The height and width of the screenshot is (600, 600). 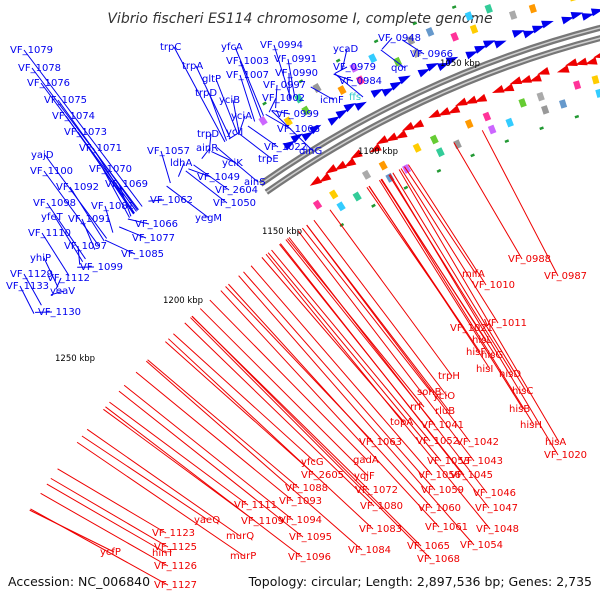 What do you see at coordinates (493, 285) in the screenshot?
I see `reverse-gene-label: VF_1010` at bounding box center [493, 285].